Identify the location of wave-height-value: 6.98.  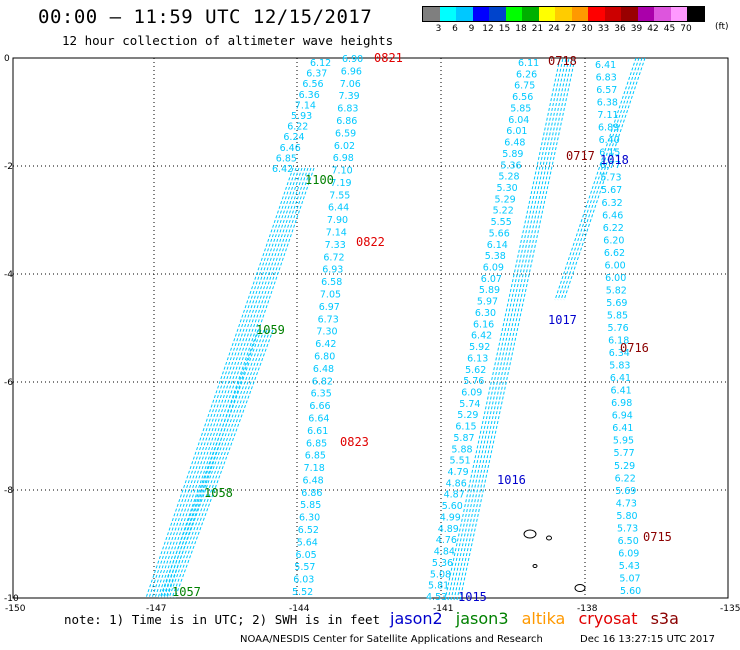
(621, 403).